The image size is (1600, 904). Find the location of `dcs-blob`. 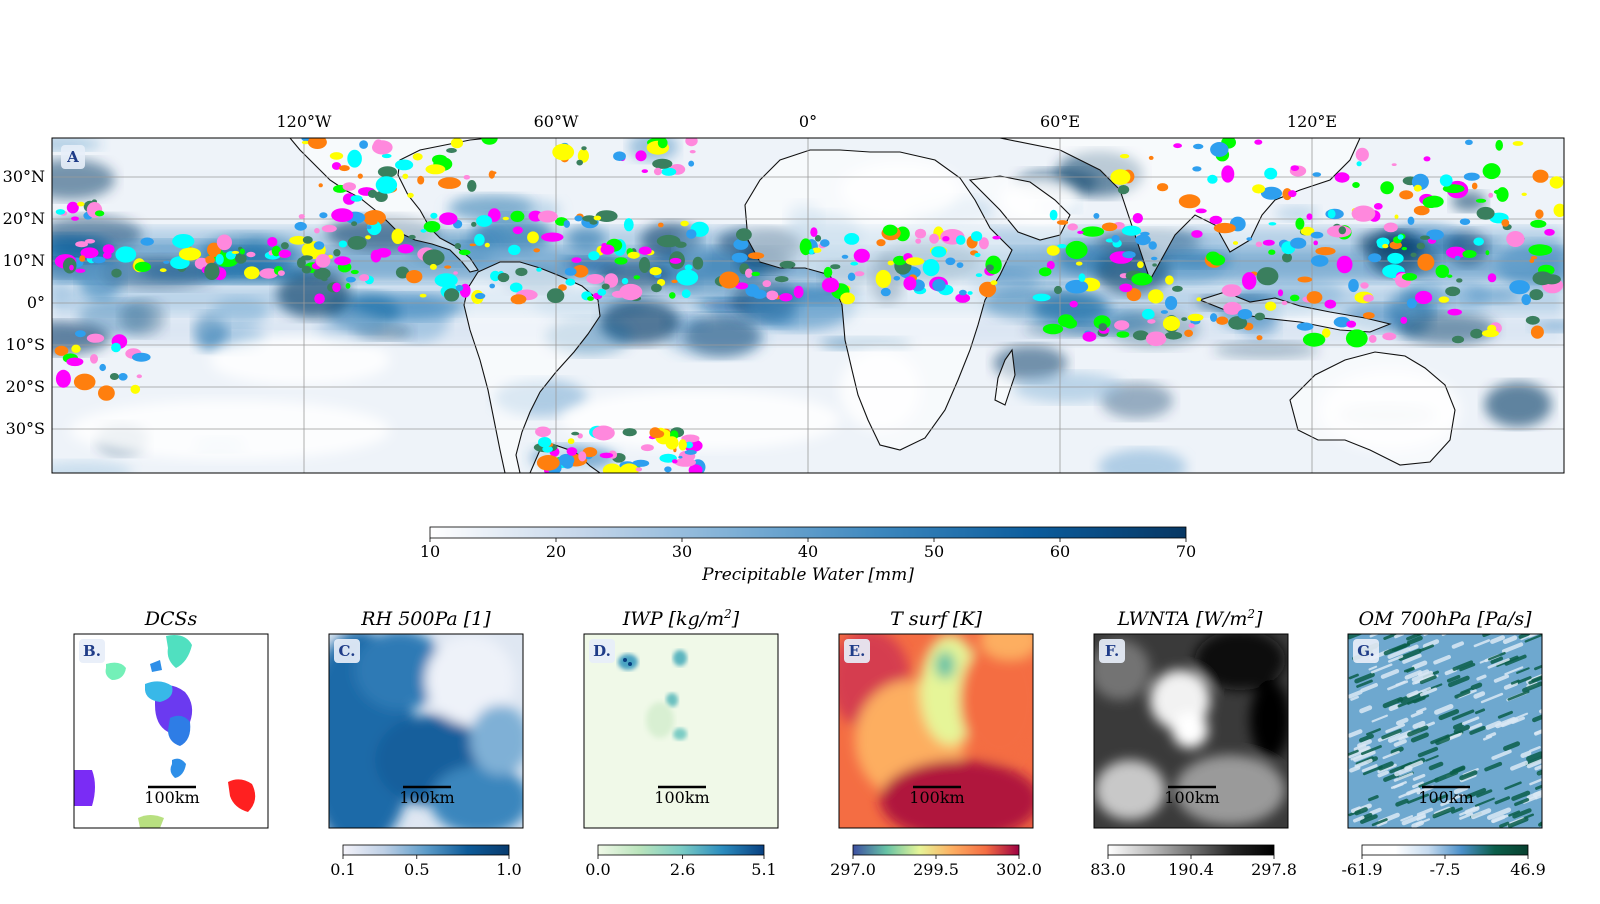

dcs-blob is located at coordinates (115, 671).